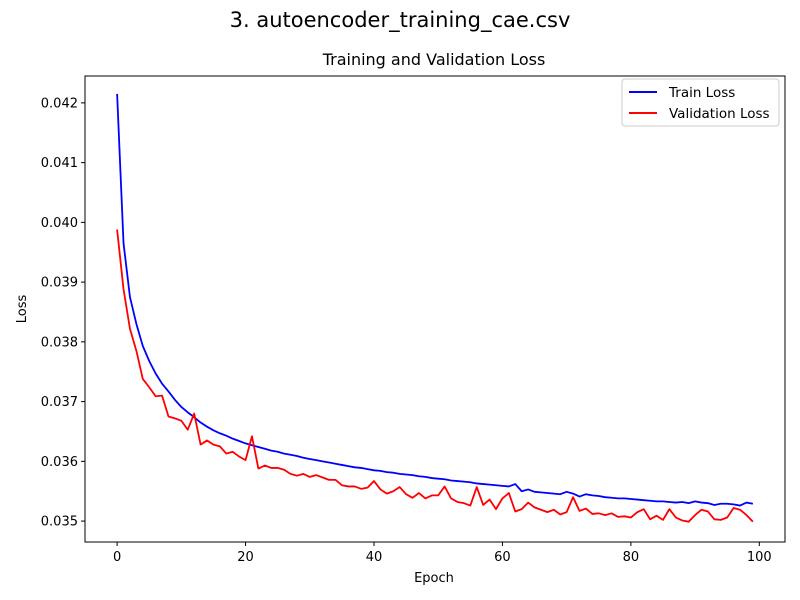  What do you see at coordinates (631, 557) in the screenshot?
I see `x-tick-label: 80` at bounding box center [631, 557].